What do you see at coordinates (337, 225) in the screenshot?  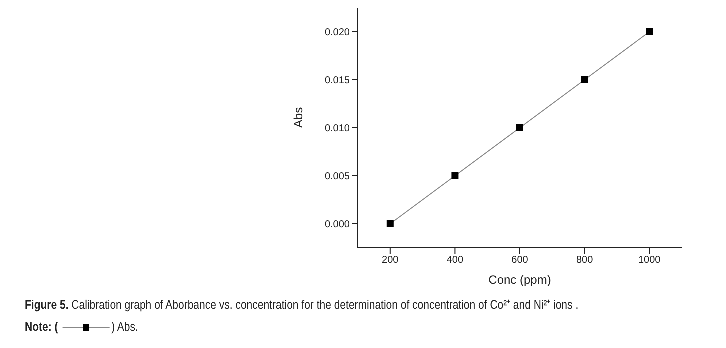 I see `y-tick-label: 0.000` at bounding box center [337, 225].